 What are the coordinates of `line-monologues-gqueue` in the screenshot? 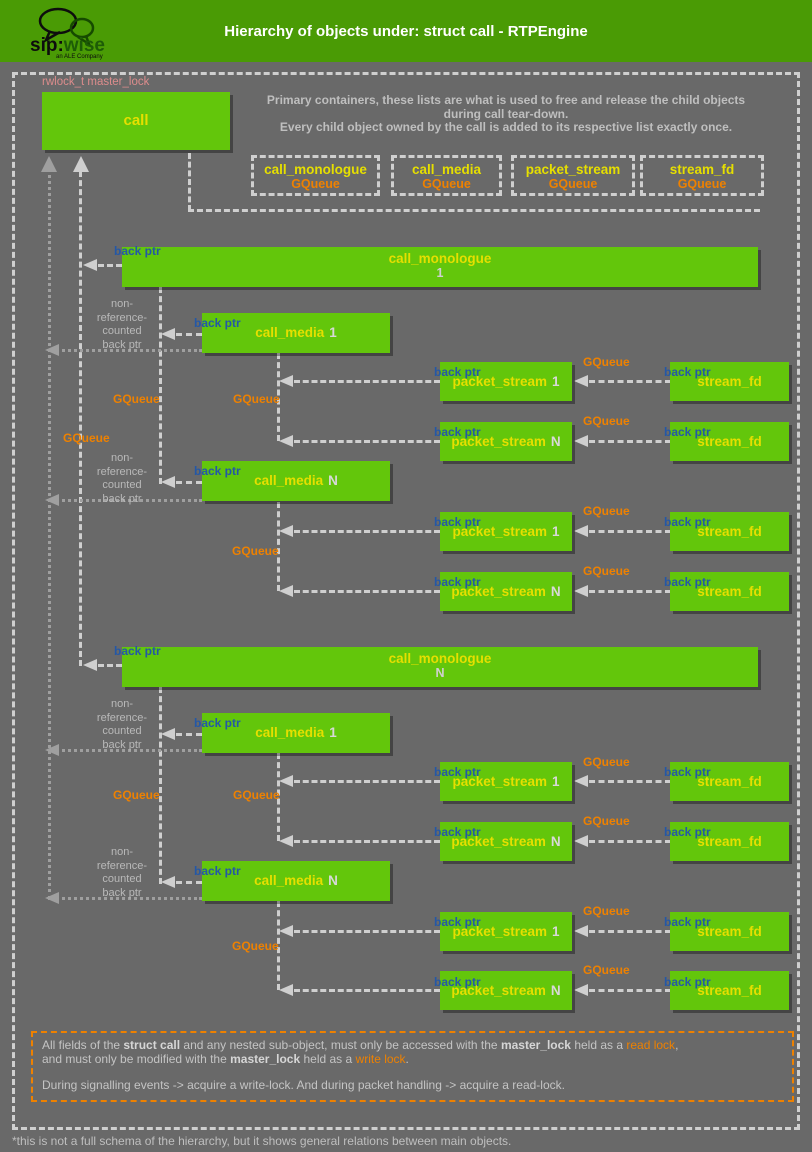 It's located at (80, 414).